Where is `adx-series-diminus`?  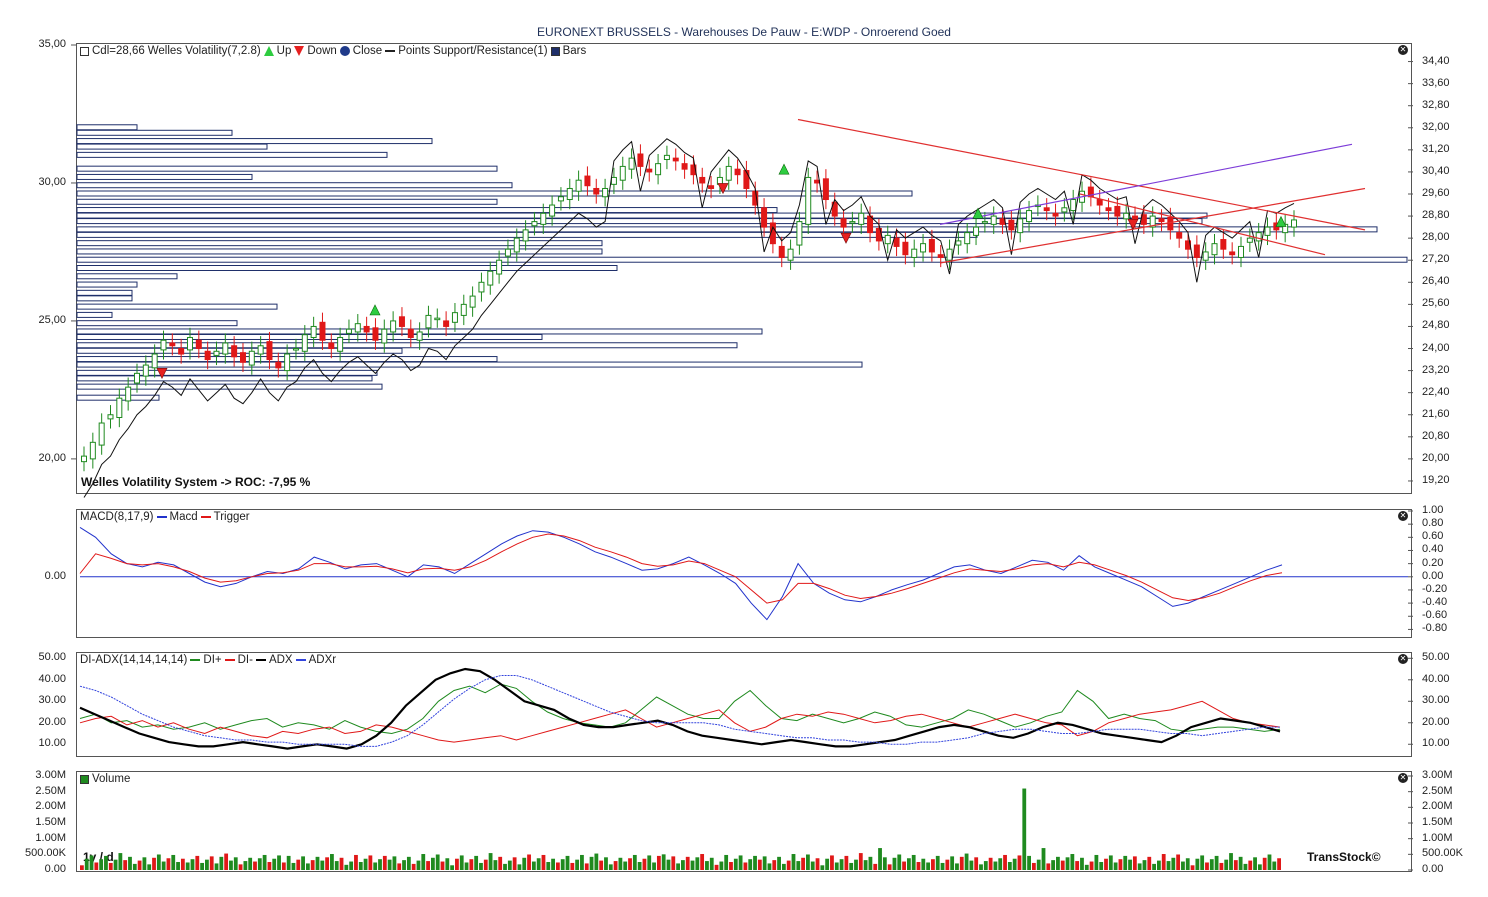
adx-series-diminus is located at coordinates (680, 721).